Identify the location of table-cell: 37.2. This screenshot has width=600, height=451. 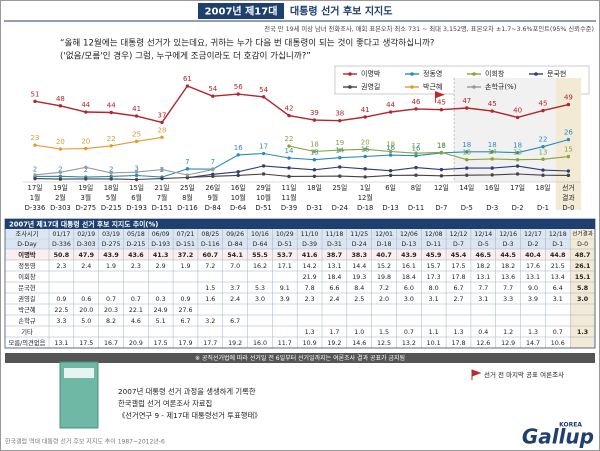
(186, 255).